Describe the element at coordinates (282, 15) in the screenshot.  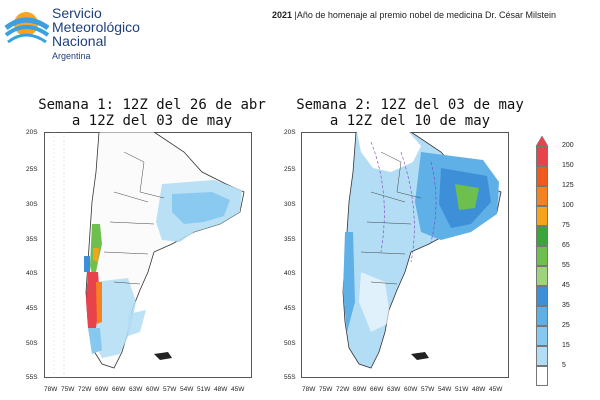
I see `note-year: 2021` at that location.